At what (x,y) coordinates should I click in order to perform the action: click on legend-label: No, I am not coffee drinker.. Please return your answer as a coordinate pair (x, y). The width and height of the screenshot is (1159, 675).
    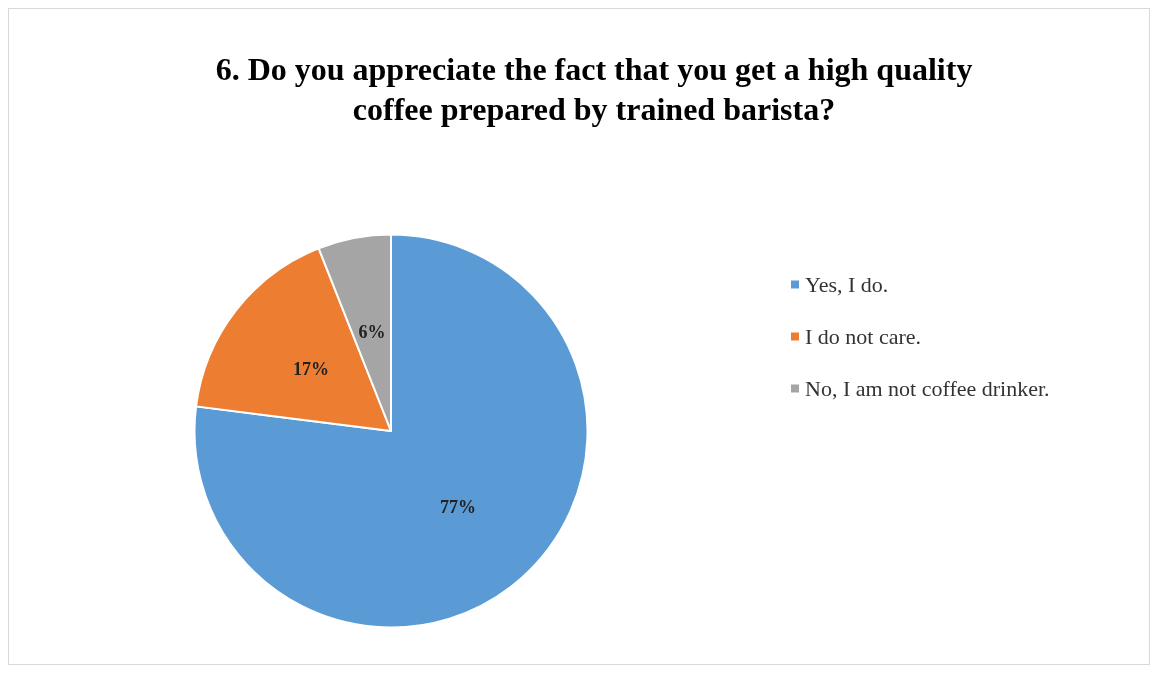
    Looking at the image, I should click on (927, 388).